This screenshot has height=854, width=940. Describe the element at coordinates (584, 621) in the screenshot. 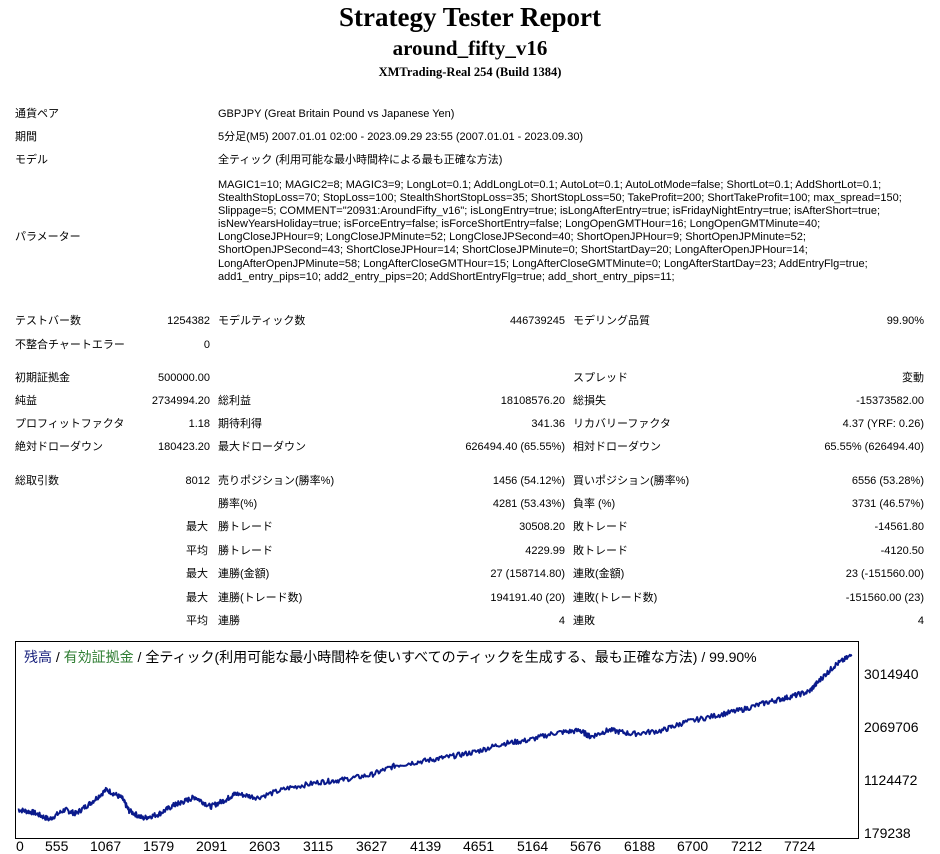

I see `avg-consec-losses-label: 連敗` at that location.